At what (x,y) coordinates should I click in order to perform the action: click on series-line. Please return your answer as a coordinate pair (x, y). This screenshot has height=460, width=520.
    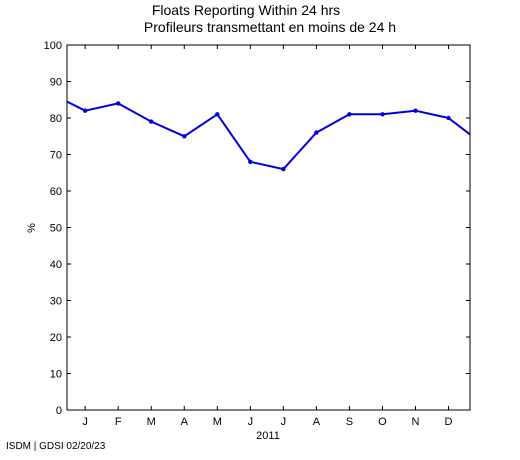
    Looking at the image, I should click on (268, 135).